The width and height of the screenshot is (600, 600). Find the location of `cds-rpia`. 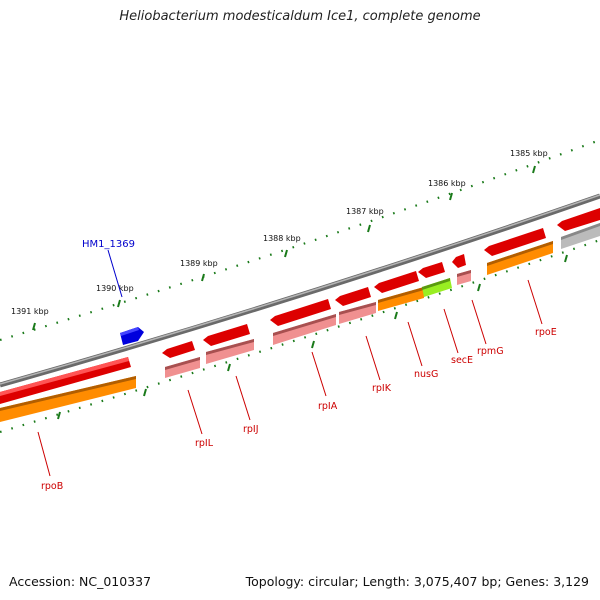

cds-rpia is located at coordinates (300, 312).